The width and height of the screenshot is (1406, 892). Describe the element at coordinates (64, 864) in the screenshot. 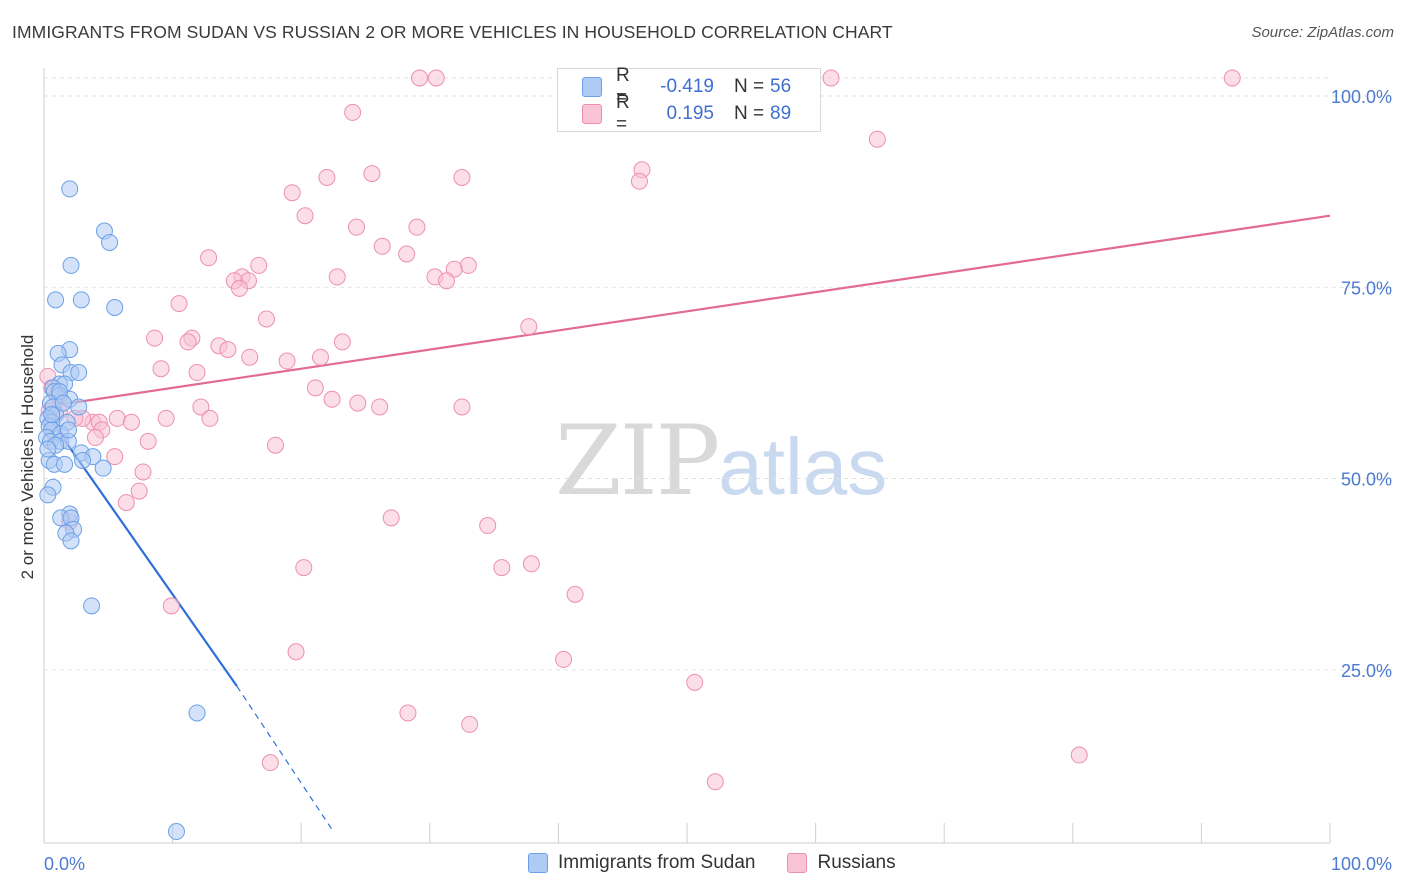

I see `x-tick-label: 0.0%` at that location.